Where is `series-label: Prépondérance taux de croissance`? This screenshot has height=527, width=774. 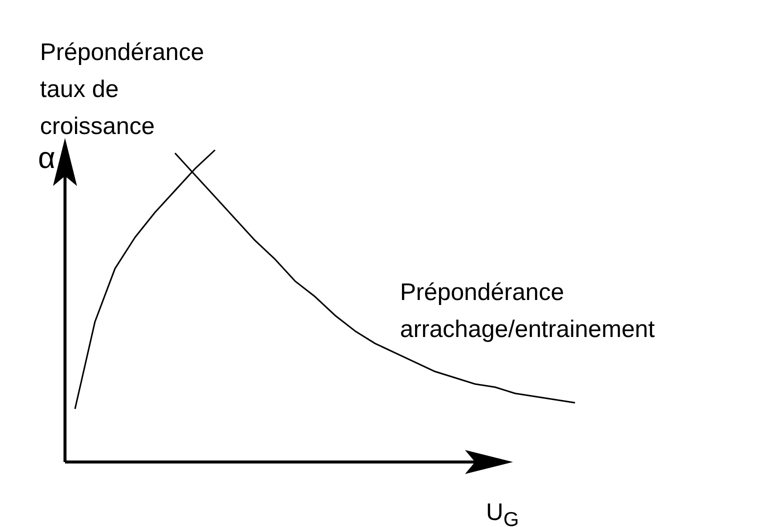
series-label: Prépondérance taux de croissance is located at coordinates (122, 89).